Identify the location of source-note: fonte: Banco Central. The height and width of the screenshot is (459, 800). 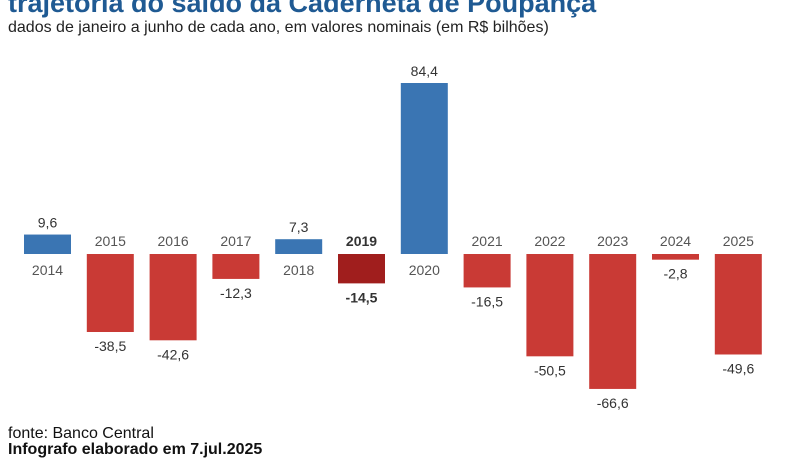
(81, 433).